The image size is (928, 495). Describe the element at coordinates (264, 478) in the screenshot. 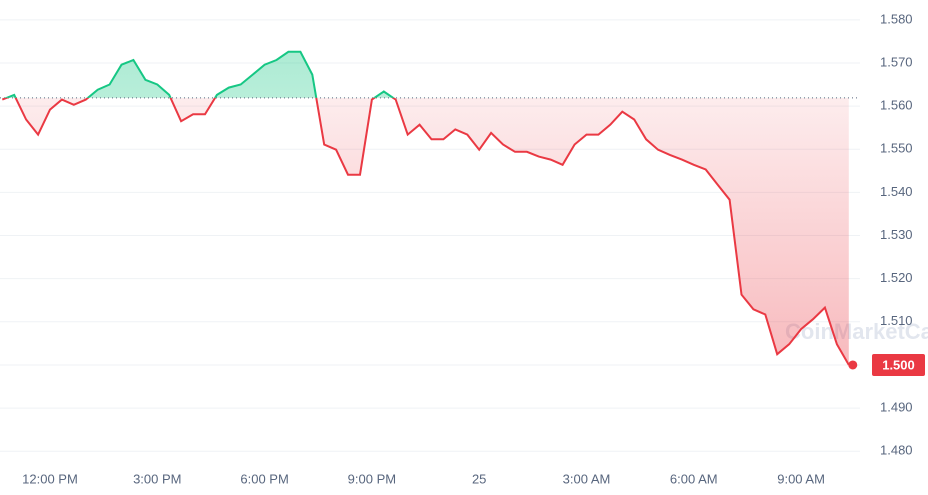

I see `x-tick-label: 6:00 PM` at that location.